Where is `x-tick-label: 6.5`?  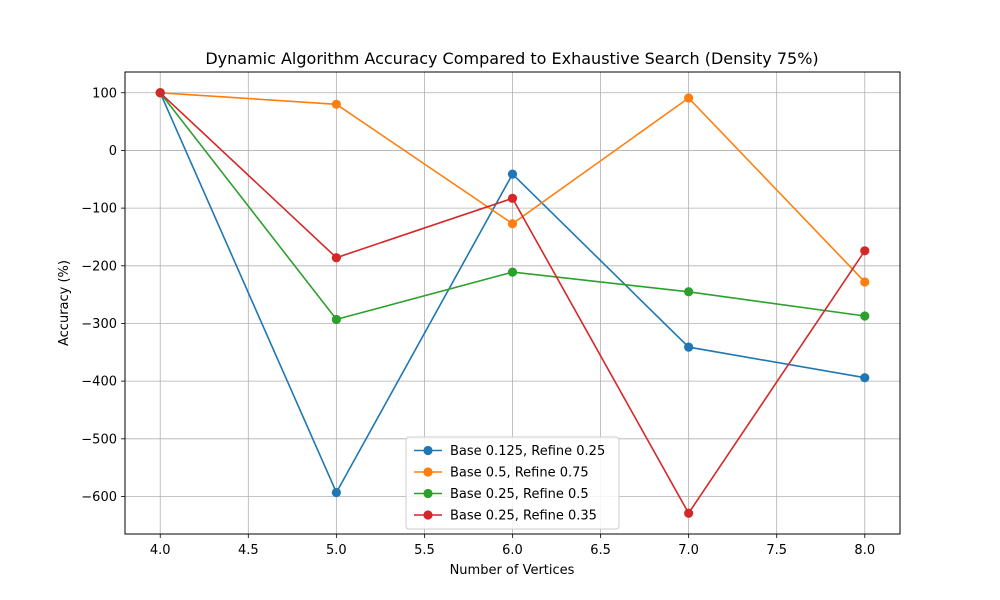 x-tick-label: 6.5 is located at coordinates (600, 550).